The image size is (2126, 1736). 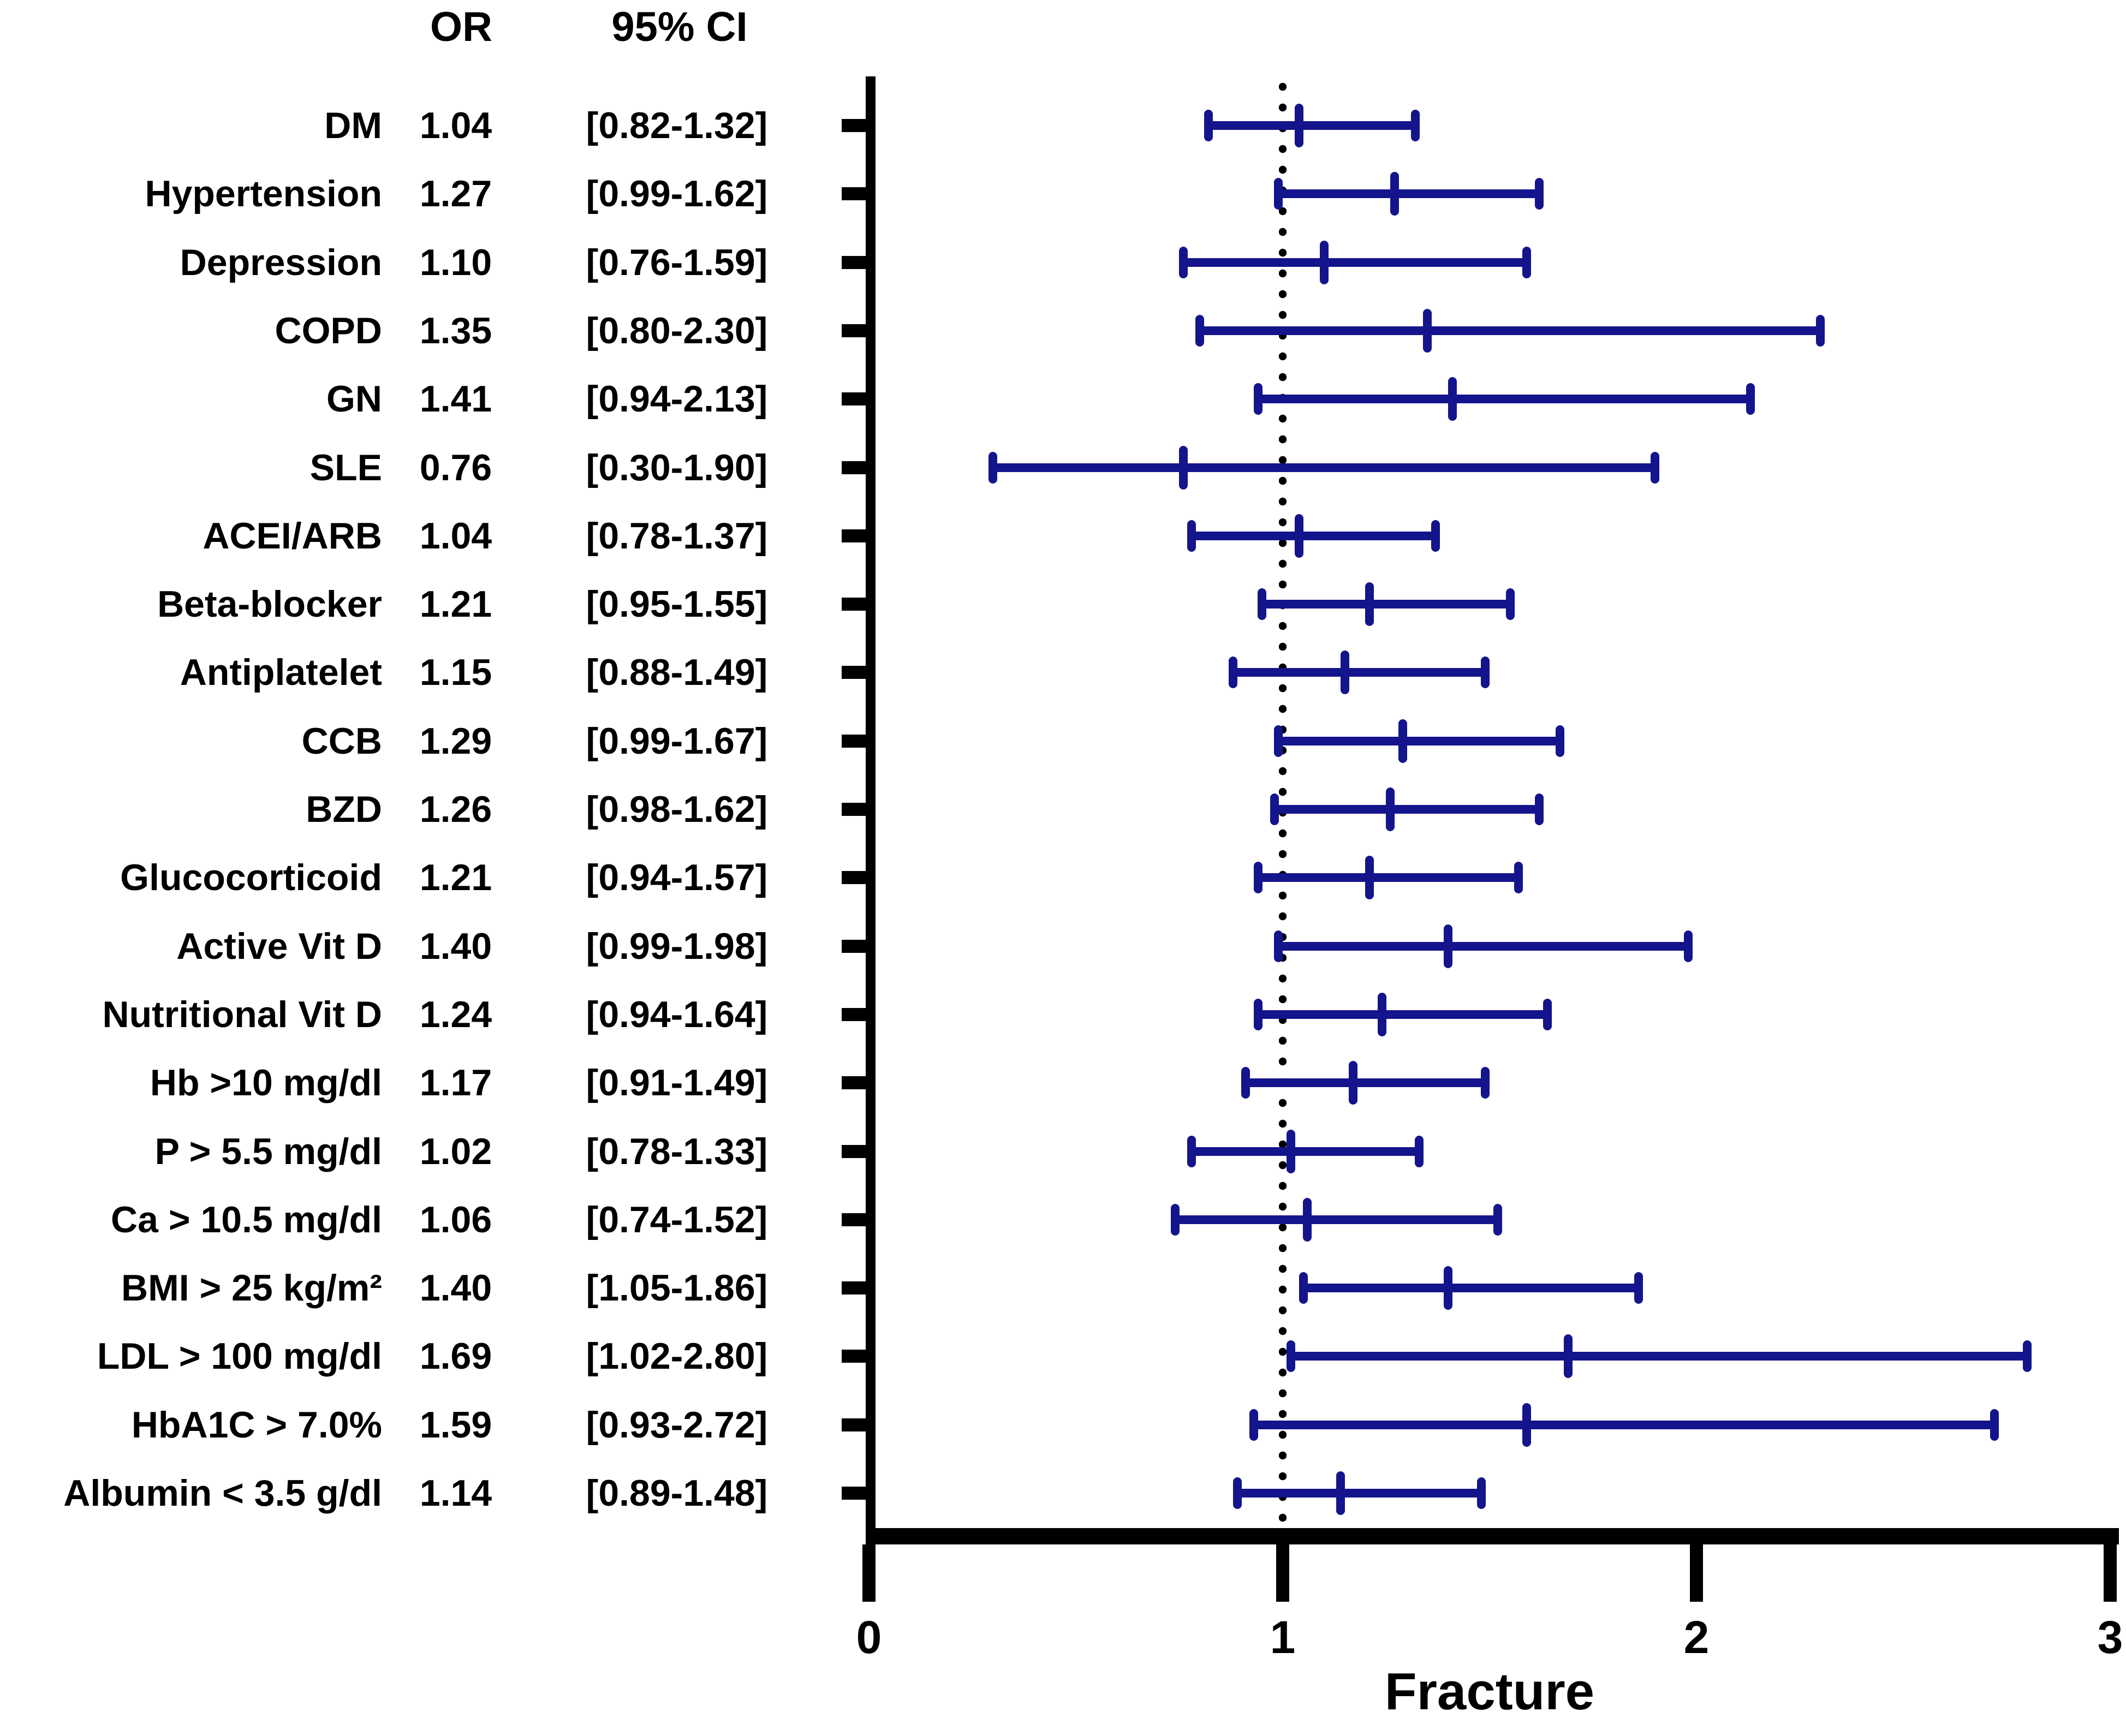 I want to click on row-label: BMI > 25 kg/m², so click(x=251, y=1288).